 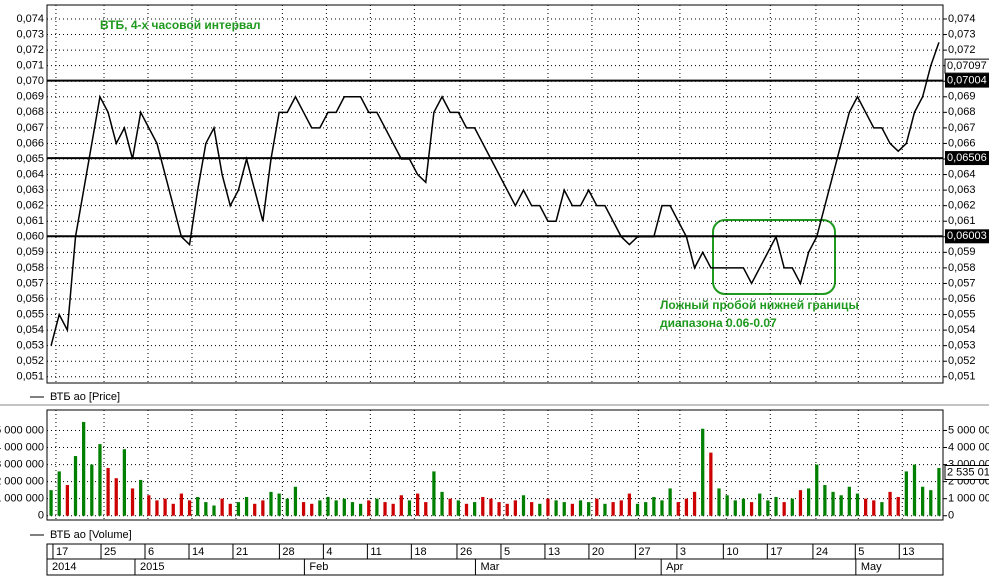 I want to click on x-tick-label: 21, so click(x=242, y=552).